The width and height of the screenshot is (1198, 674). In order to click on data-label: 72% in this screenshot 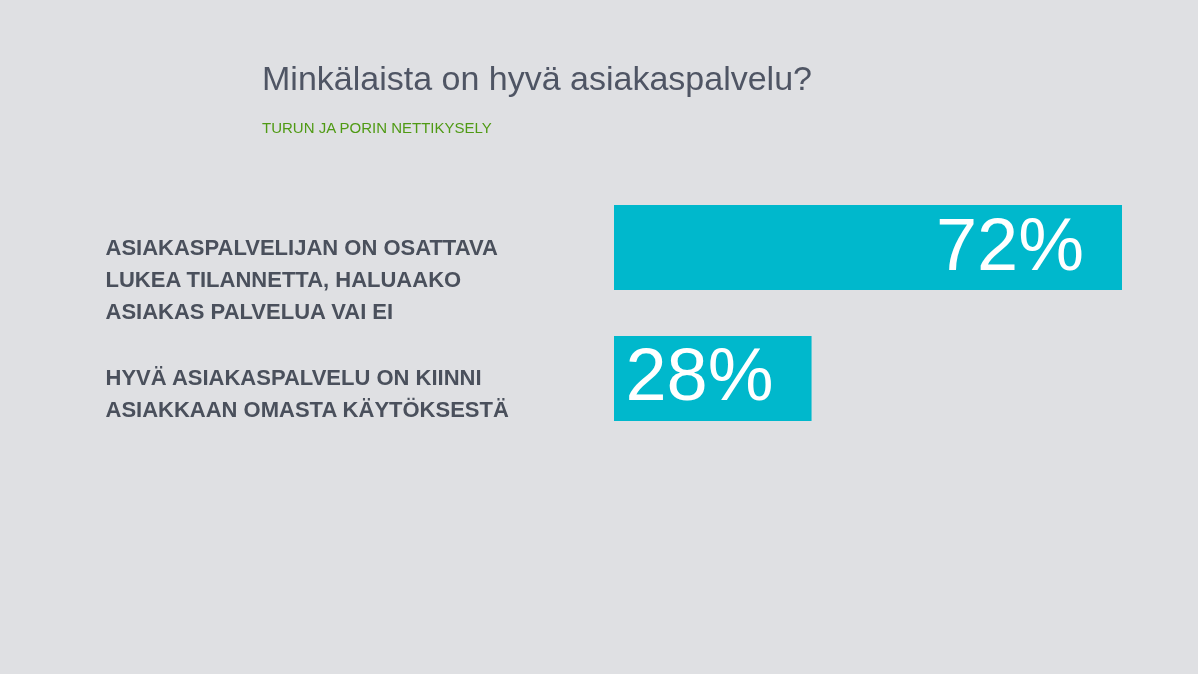, I will do `click(1009, 244)`.